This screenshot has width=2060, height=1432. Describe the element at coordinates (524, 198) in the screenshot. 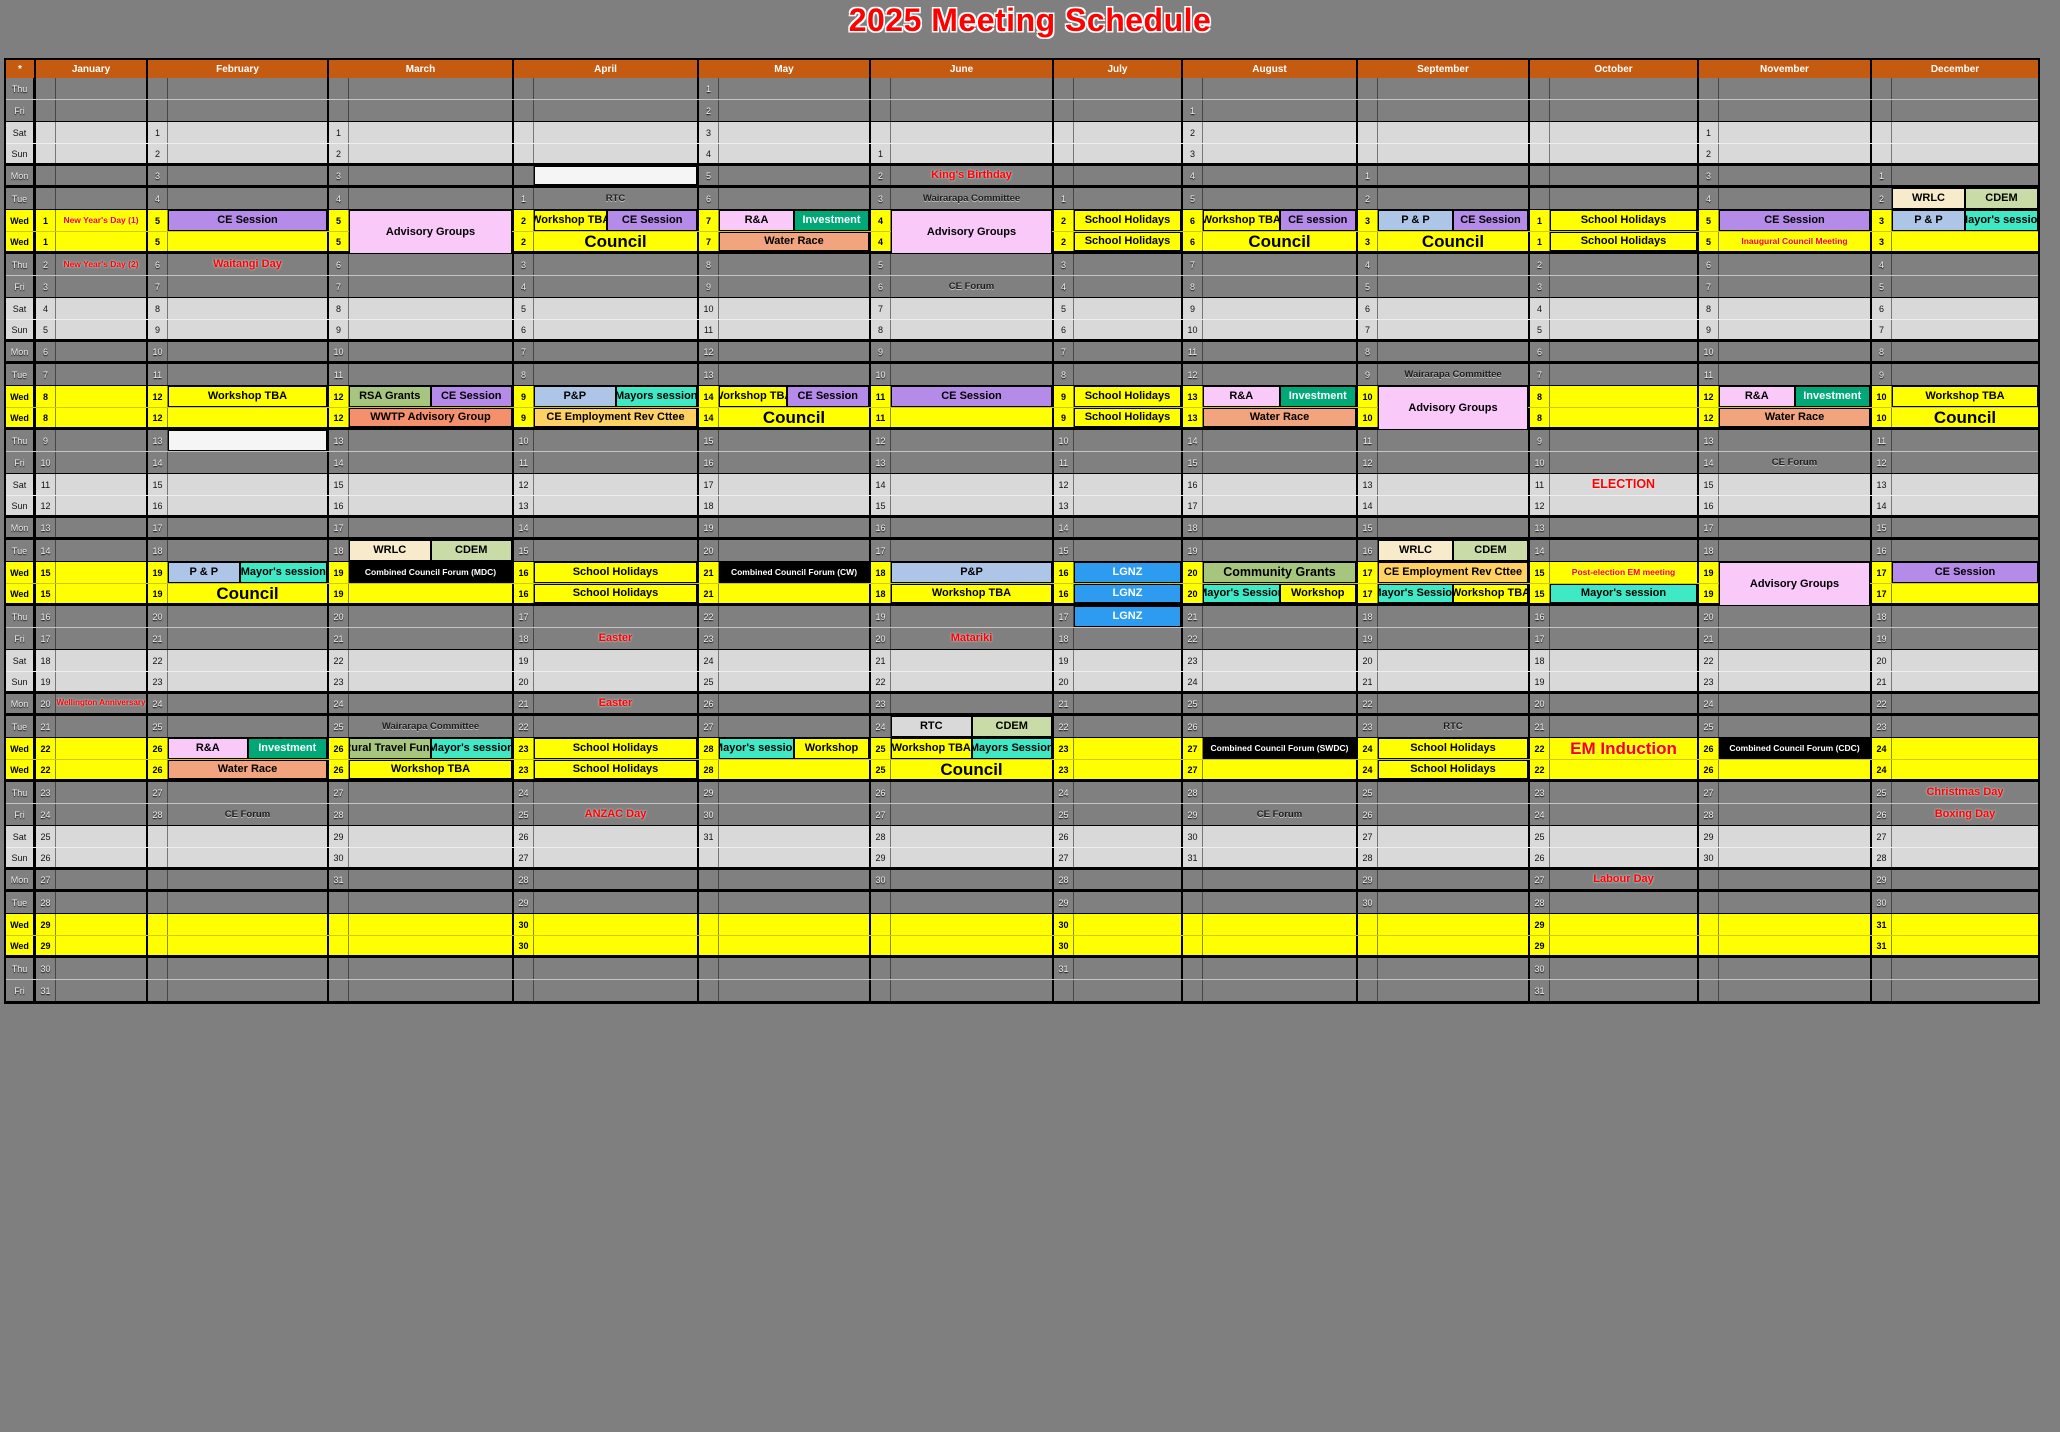

I see `date-cell: 1` at that location.